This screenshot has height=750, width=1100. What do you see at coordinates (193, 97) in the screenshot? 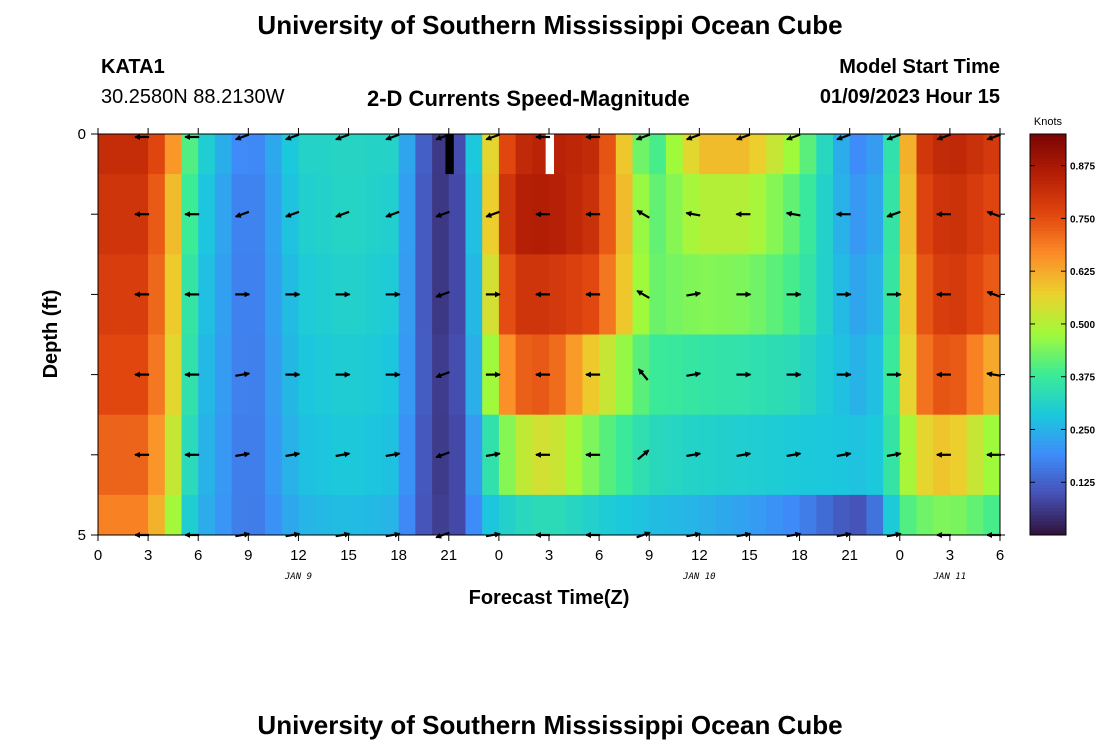
I see `station-coordinates: 30.2580N 88.2130W` at bounding box center [193, 97].